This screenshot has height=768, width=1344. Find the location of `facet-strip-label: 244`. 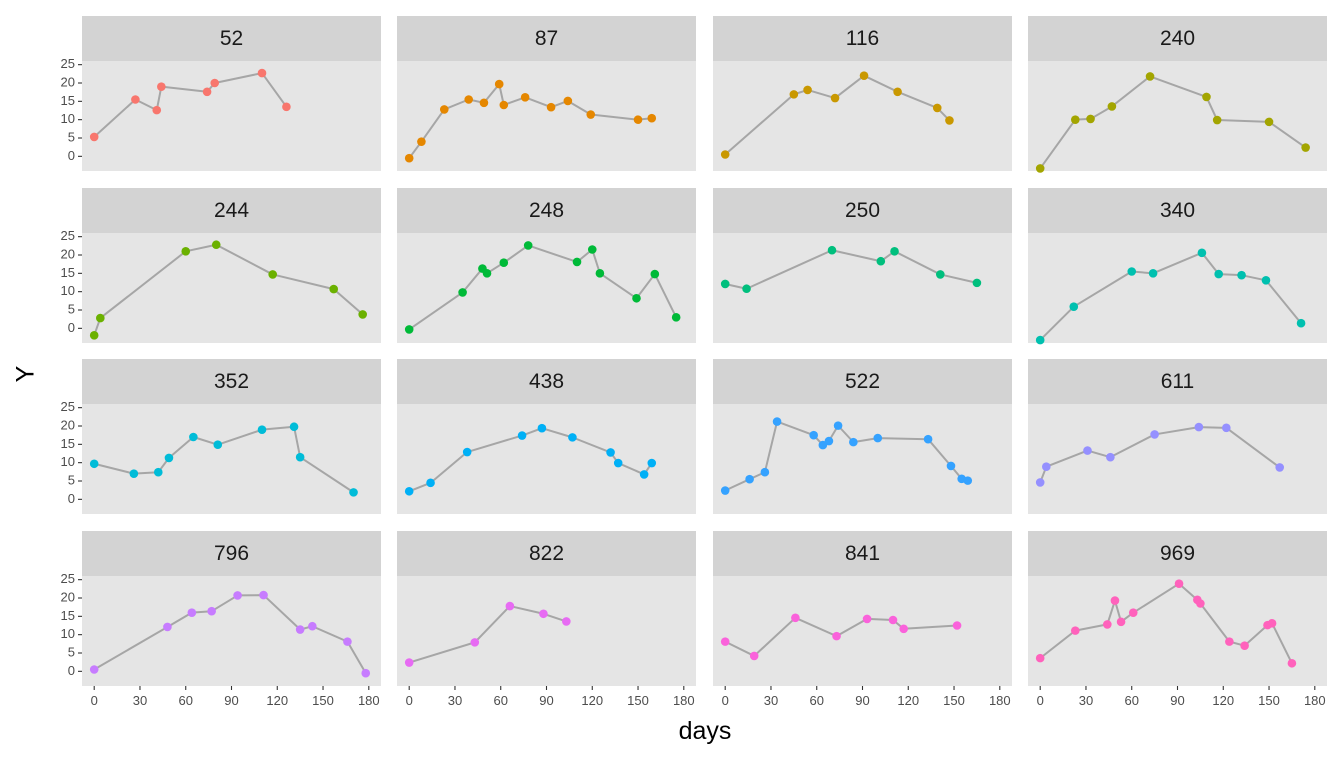

facet-strip-label: 244 is located at coordinates (231, 210).